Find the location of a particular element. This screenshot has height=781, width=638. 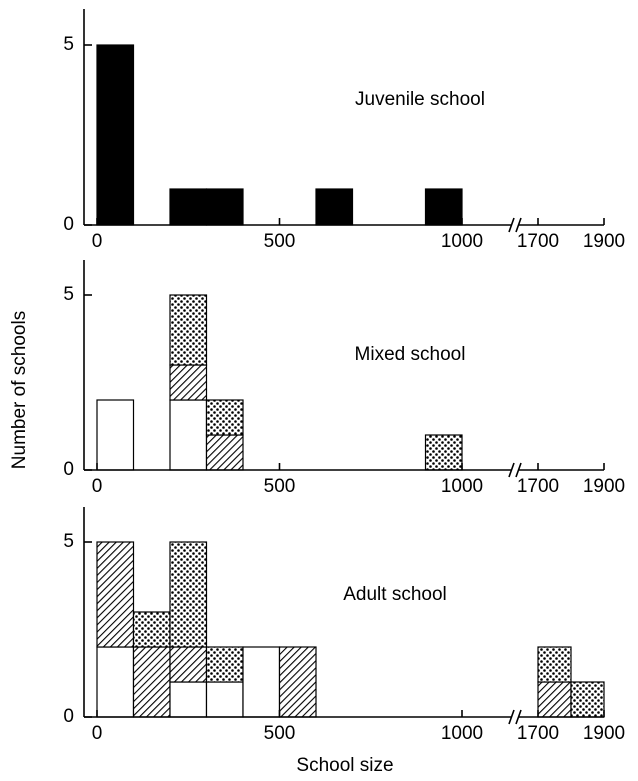

panel-title: Adult school is located at coordinates (395, 594).